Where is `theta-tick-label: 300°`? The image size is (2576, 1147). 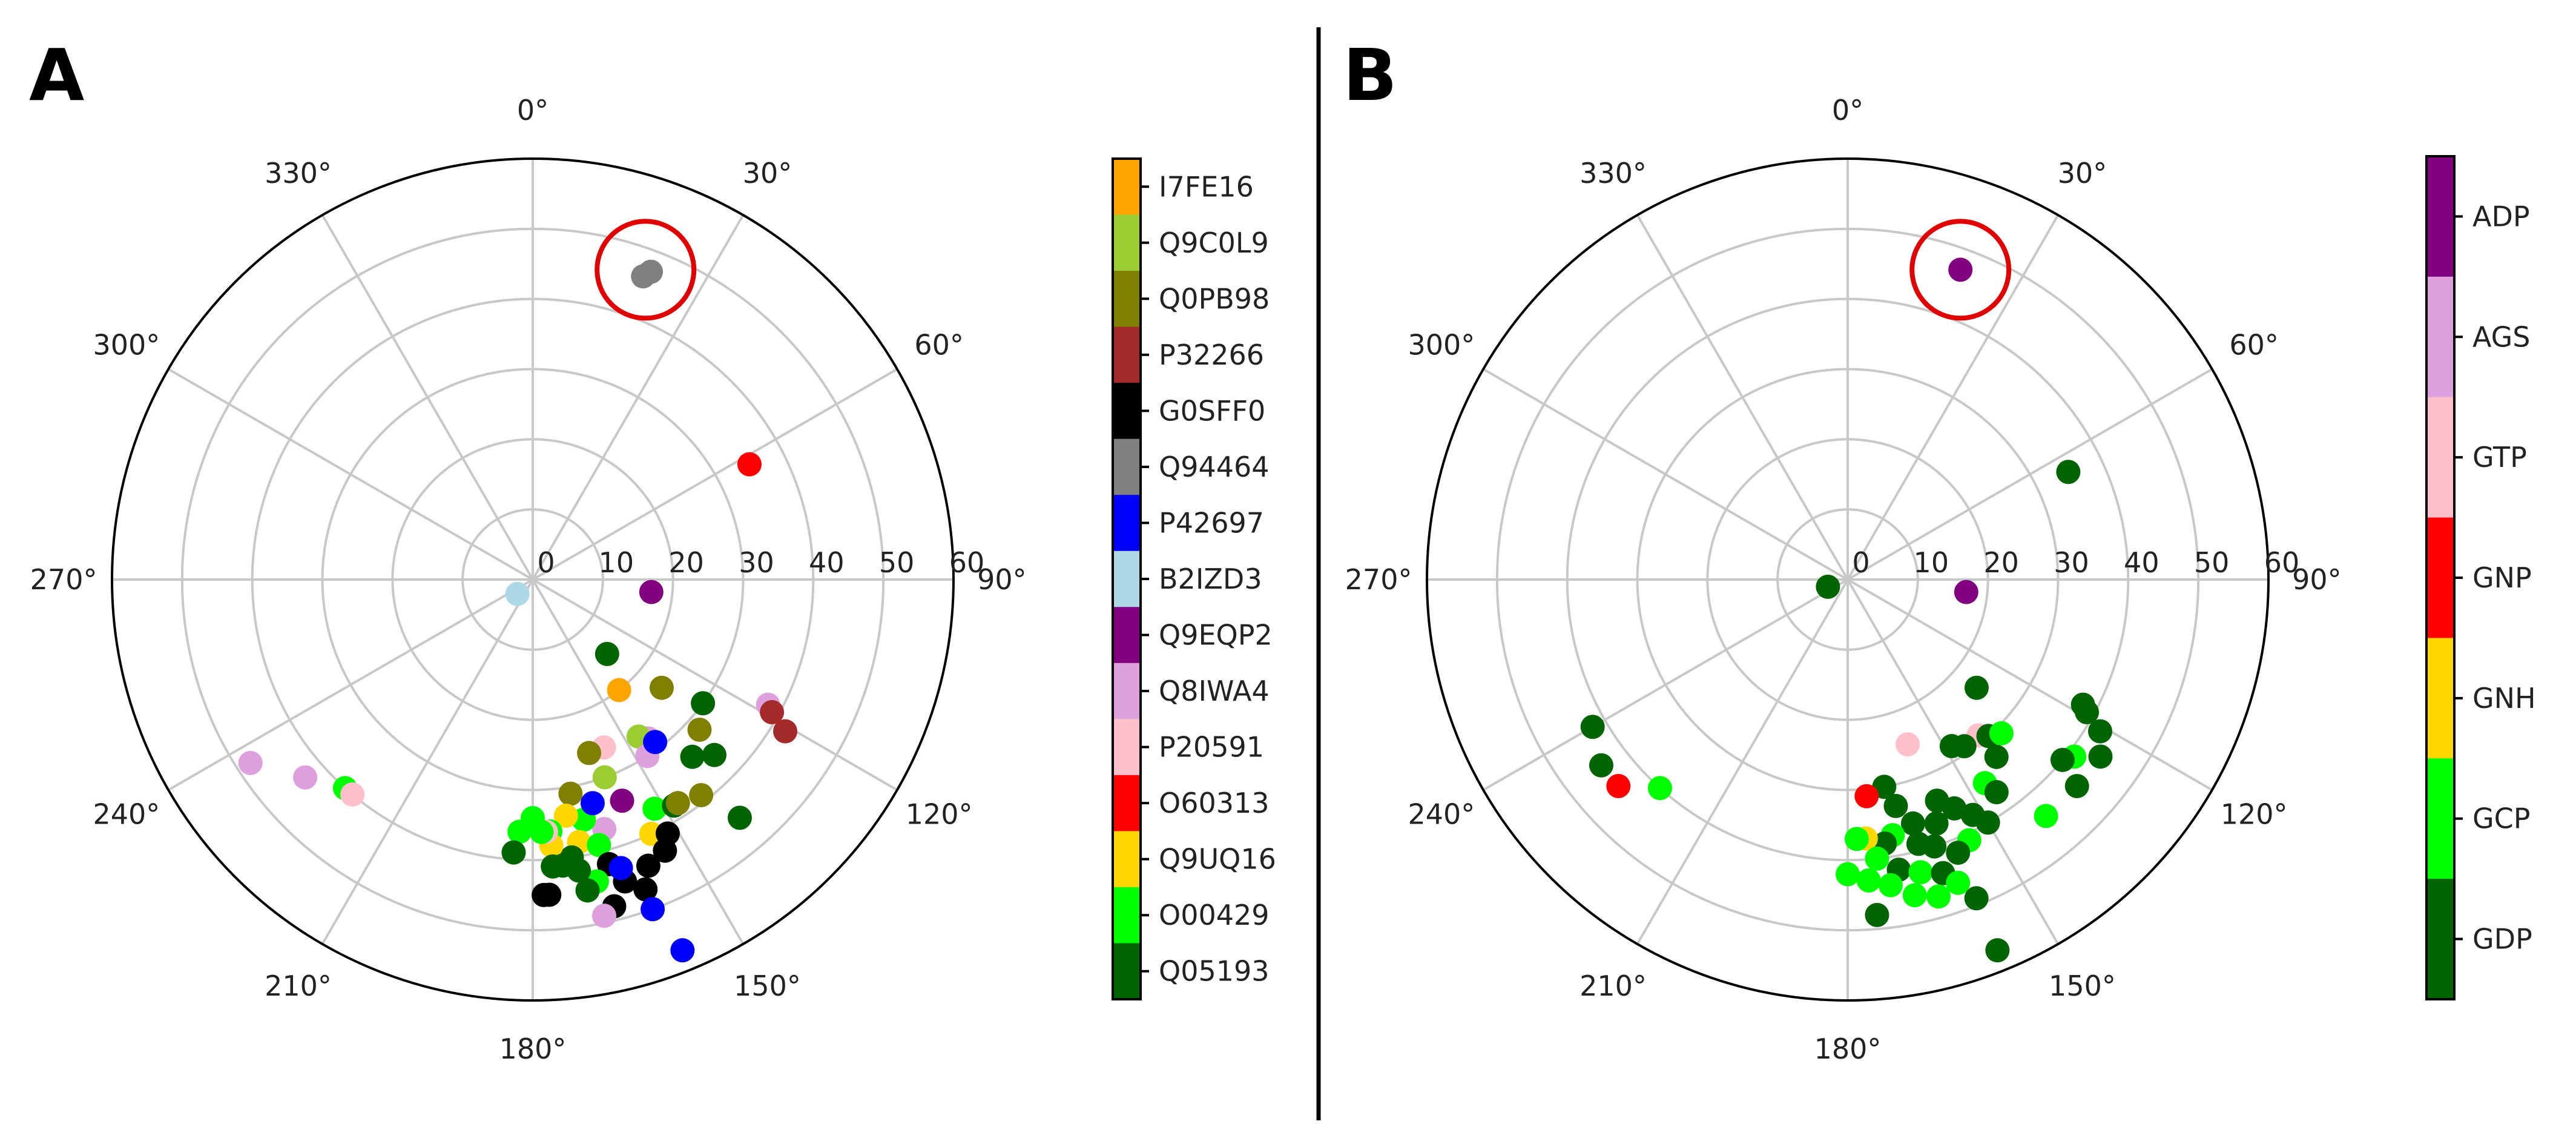
theta-tick-label: 300° is located at coordinates (126, 345).